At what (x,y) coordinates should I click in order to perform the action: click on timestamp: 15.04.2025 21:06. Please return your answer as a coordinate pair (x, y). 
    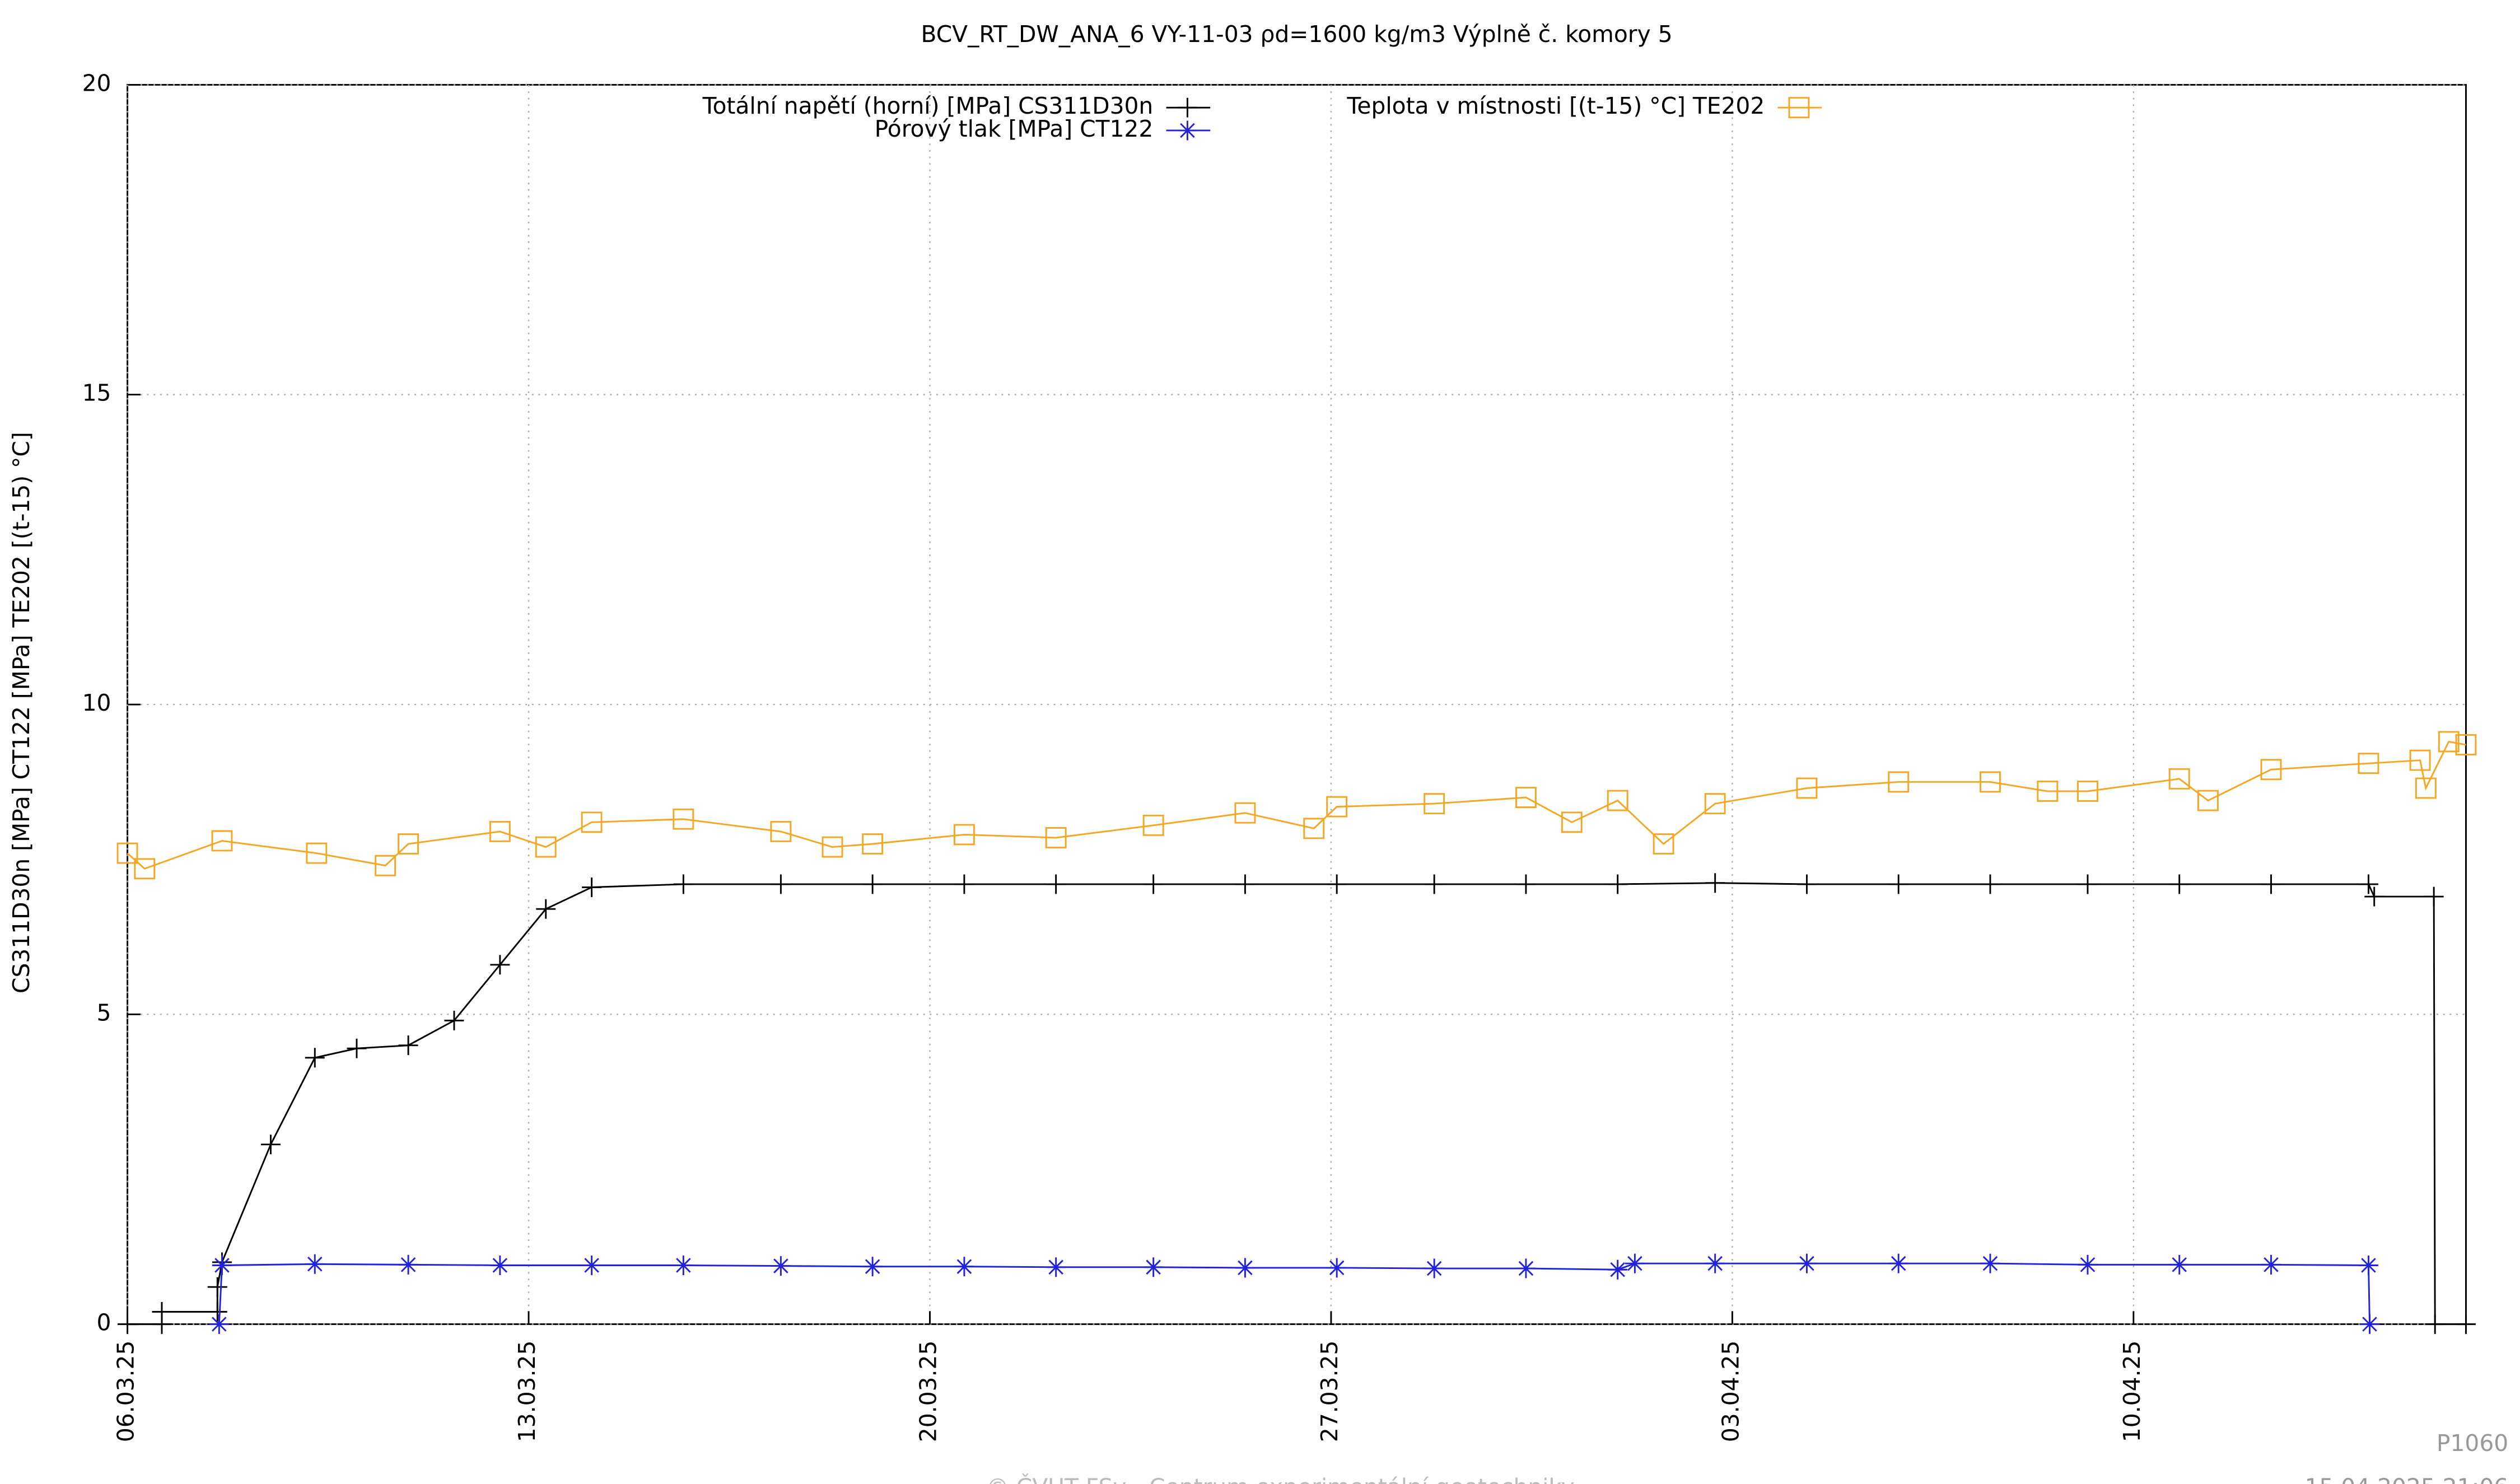
    Looking at the image, I should click on (2406, 1479).